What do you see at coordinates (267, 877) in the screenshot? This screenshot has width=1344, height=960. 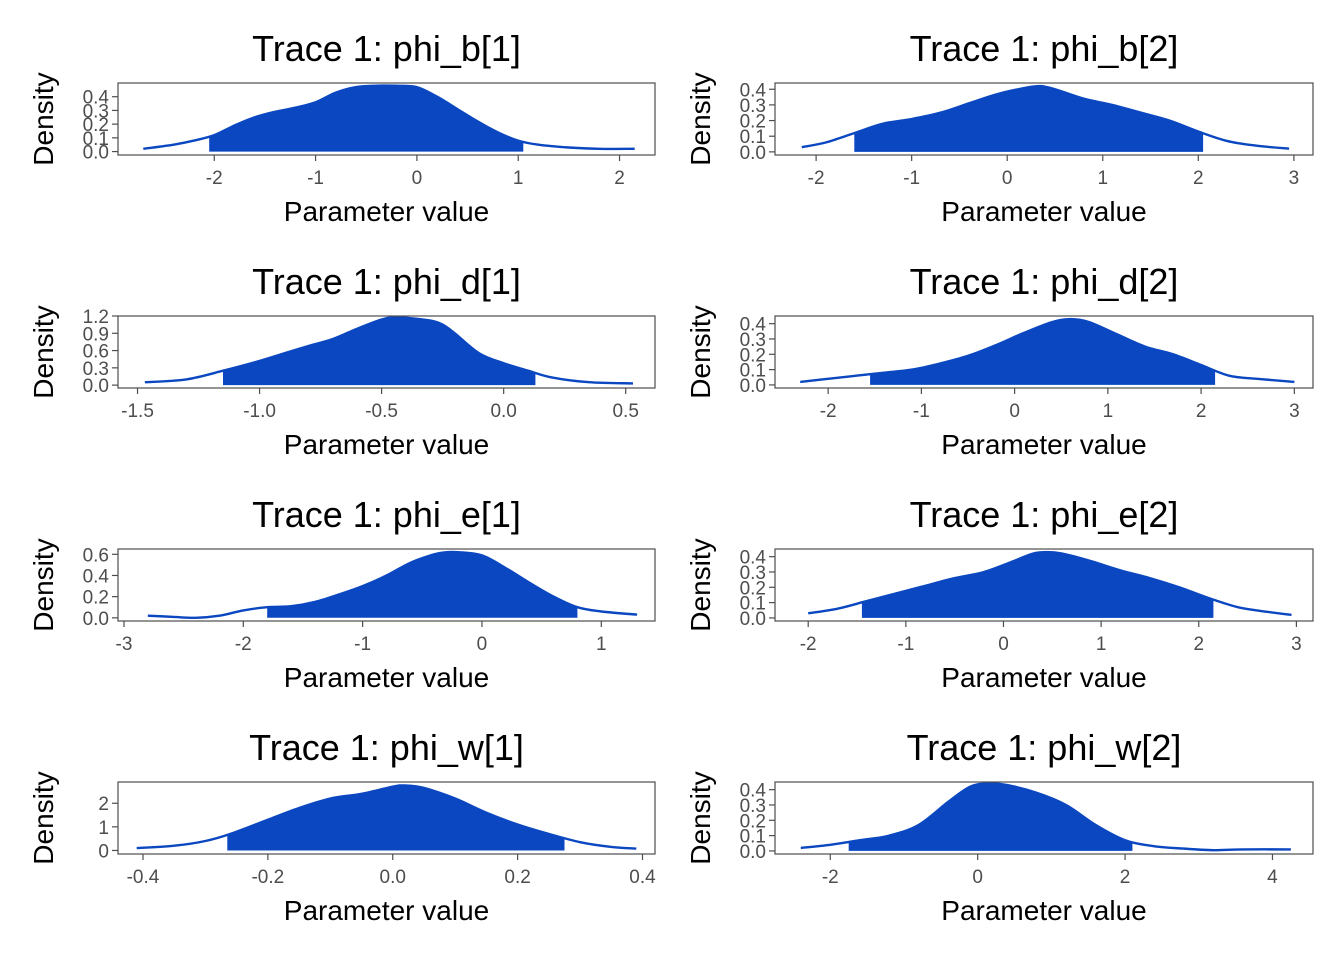 I see `x-tick-label: -0.2` at bounding box center [267, 877].